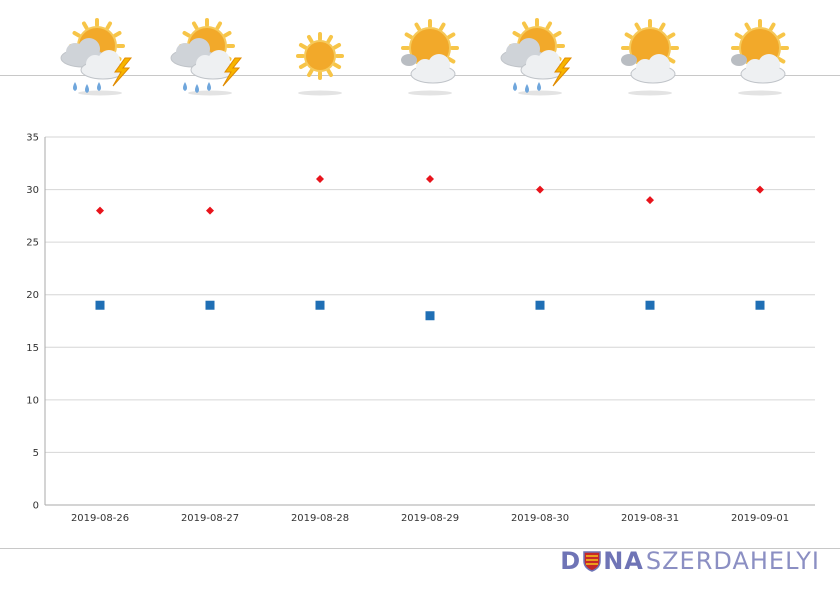 Image resolution: width=840 pixels, height=594 pixels. What do you see at coordinates (420, 548) in the screenshot?
I see `footer-divider` at bounding box center [420, 548].